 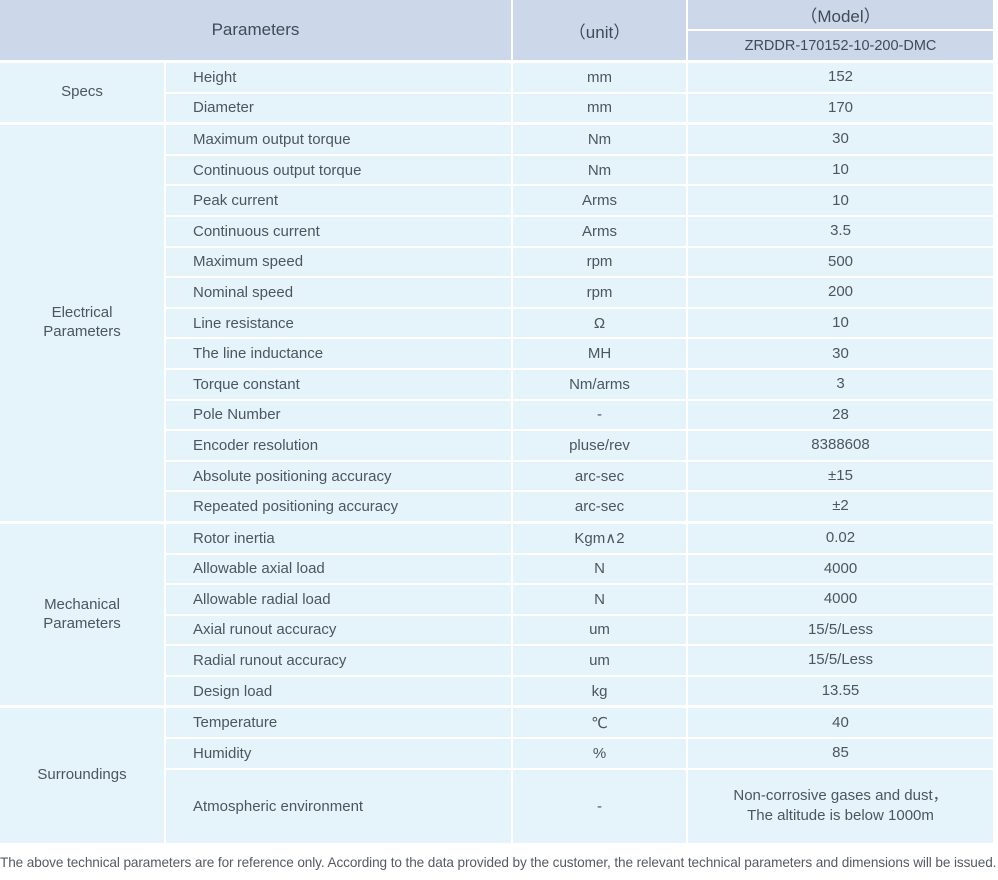 I want to click on parameter-name: Allowable axial load, so click(x=338, y=569).